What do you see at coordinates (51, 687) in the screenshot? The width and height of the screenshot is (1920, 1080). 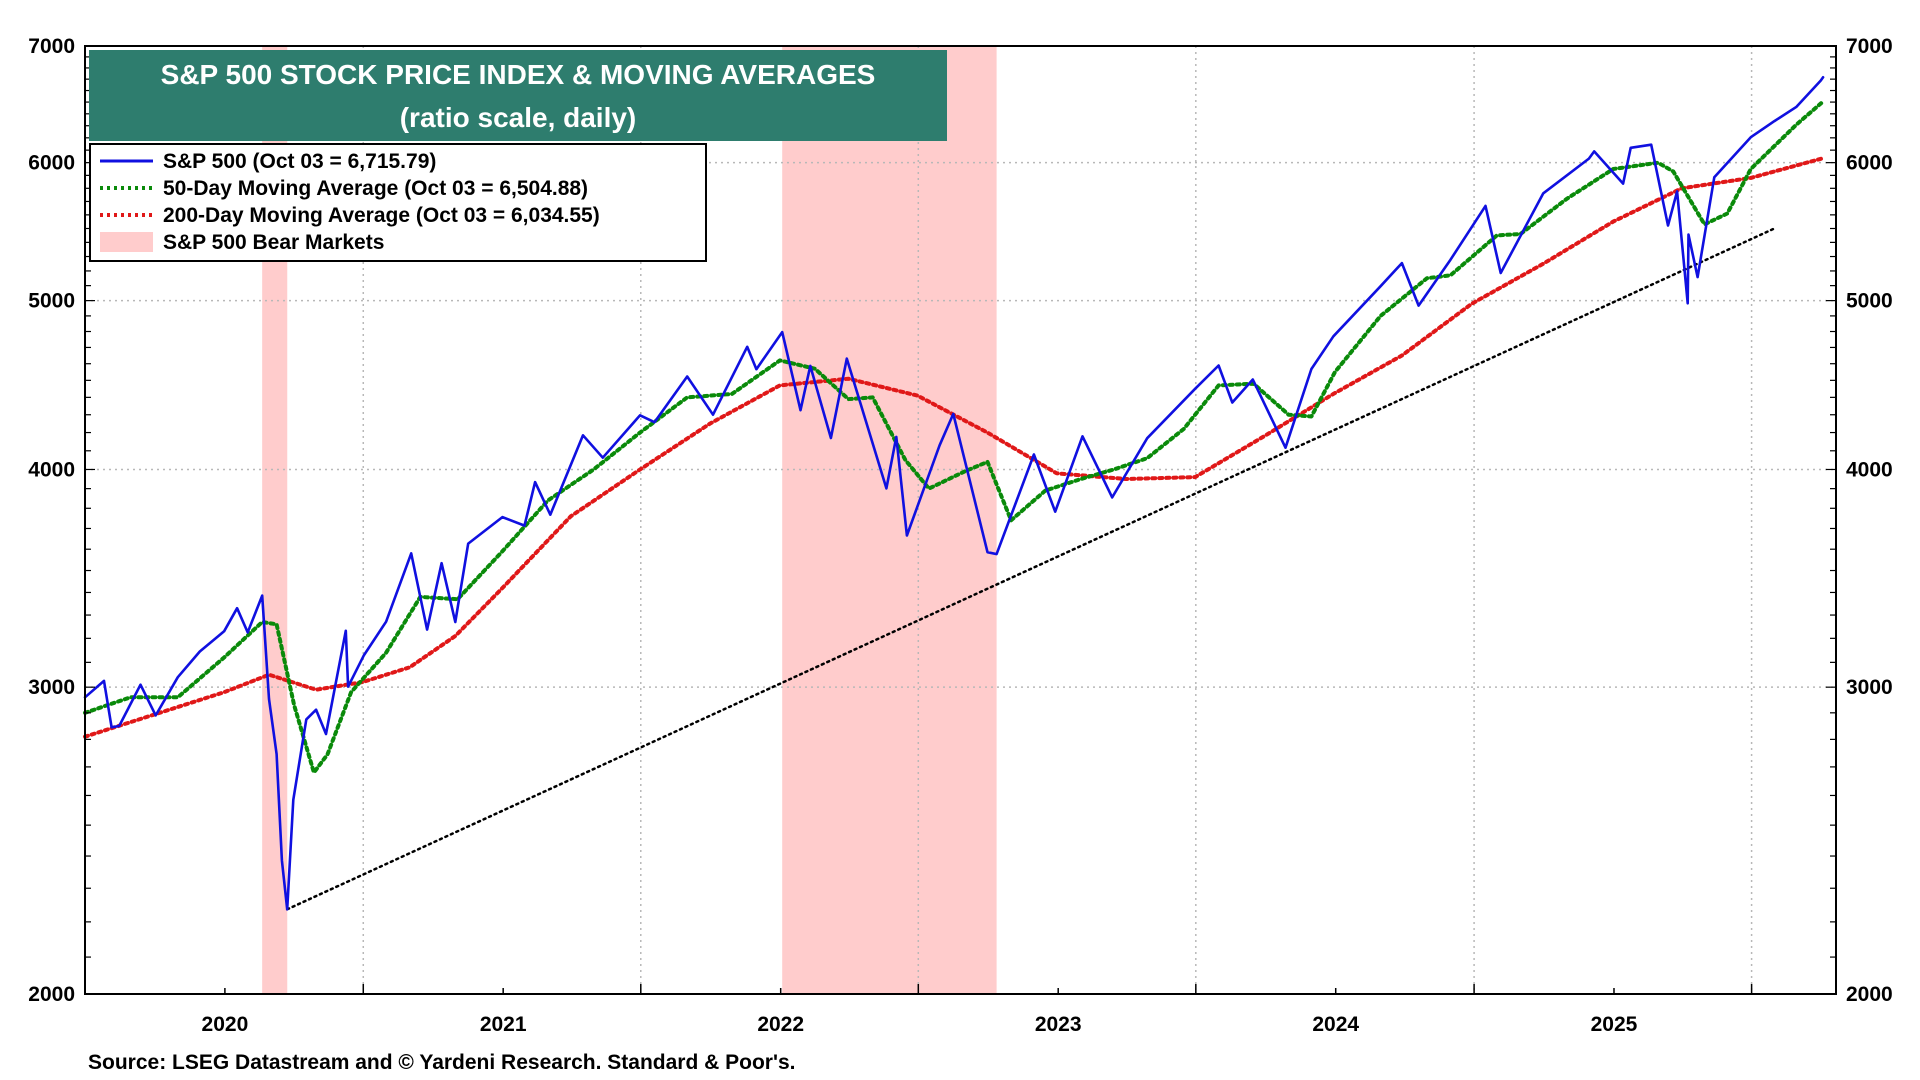 I see `y-tick-label-left: 3000` at bounding box center [51, 687].